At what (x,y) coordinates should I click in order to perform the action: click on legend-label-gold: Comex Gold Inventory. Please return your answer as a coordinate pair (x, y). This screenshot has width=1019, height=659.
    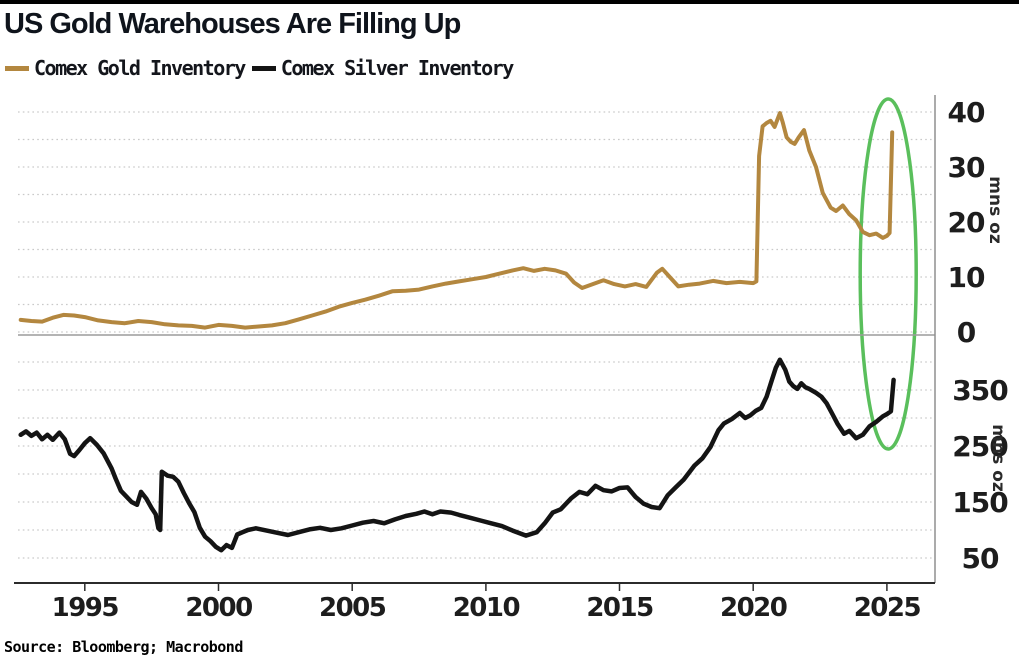
    Looking at the image, I should click on (140, 68).